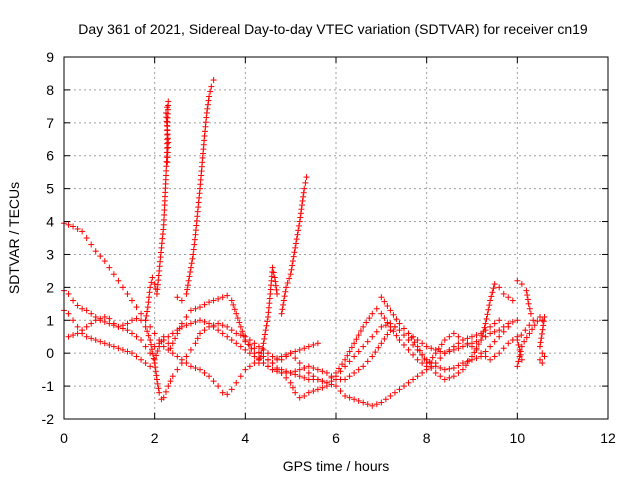  What do you see at coordinates (14, 238) in the screenshot?
I see `y-axis-label: SDTVAR / TECUs` at bounding box center [14, 238].